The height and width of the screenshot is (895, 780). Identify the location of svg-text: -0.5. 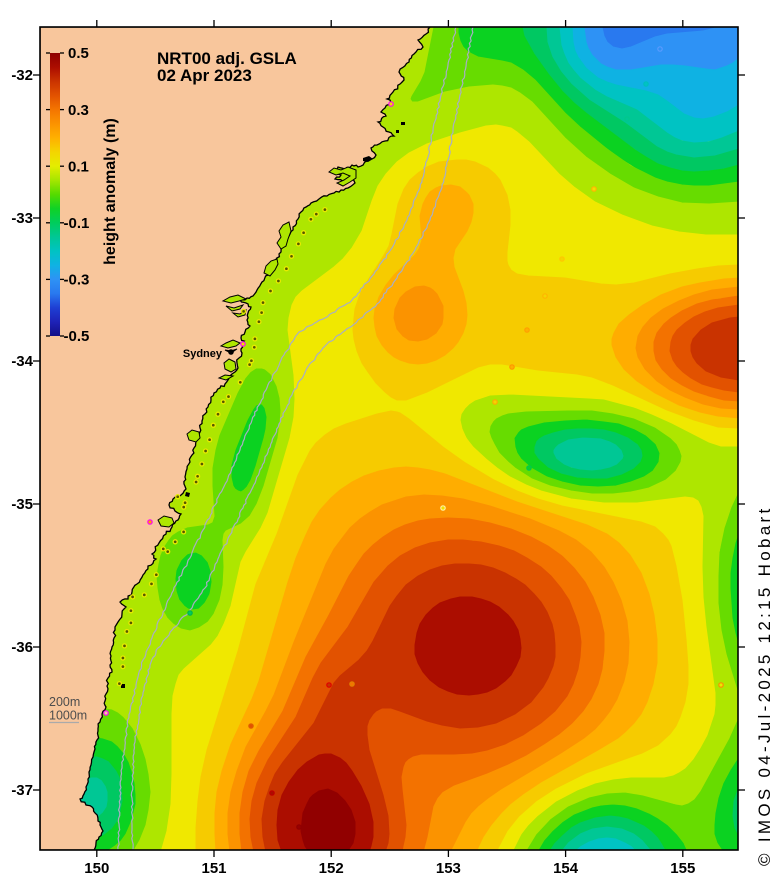
(77, 336).